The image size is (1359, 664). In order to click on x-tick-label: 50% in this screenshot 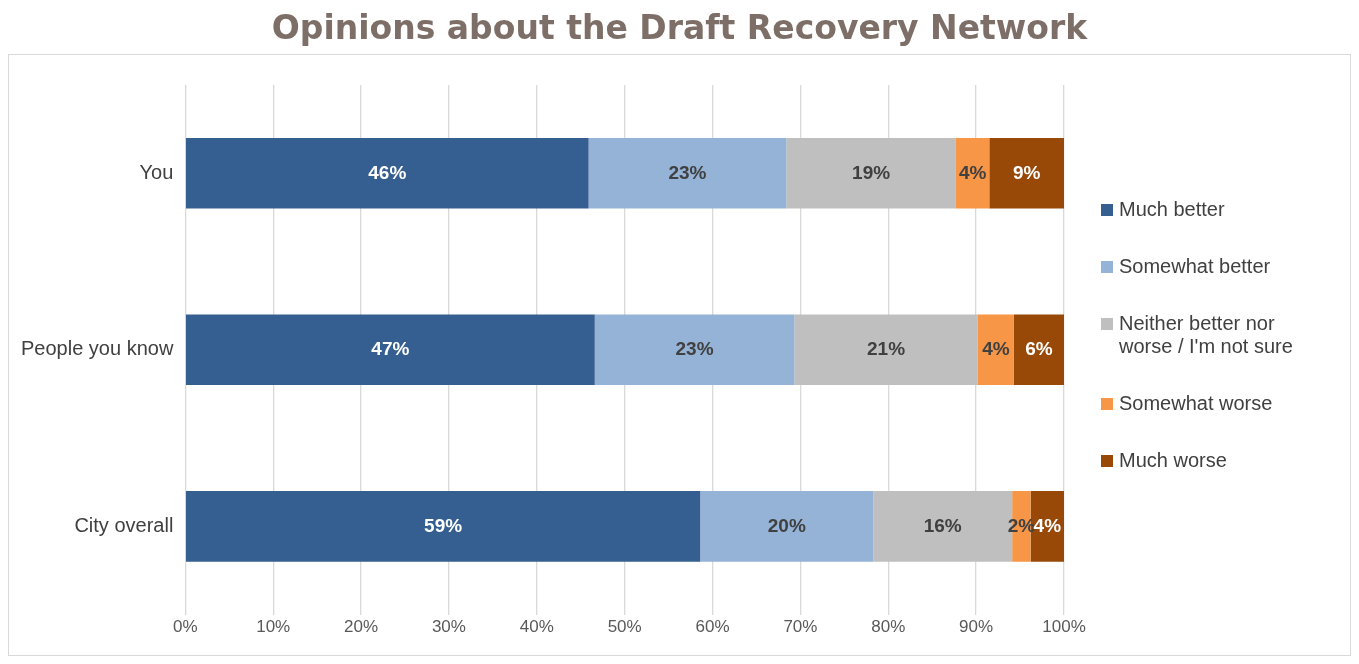, I will do `click(624, 627)`.